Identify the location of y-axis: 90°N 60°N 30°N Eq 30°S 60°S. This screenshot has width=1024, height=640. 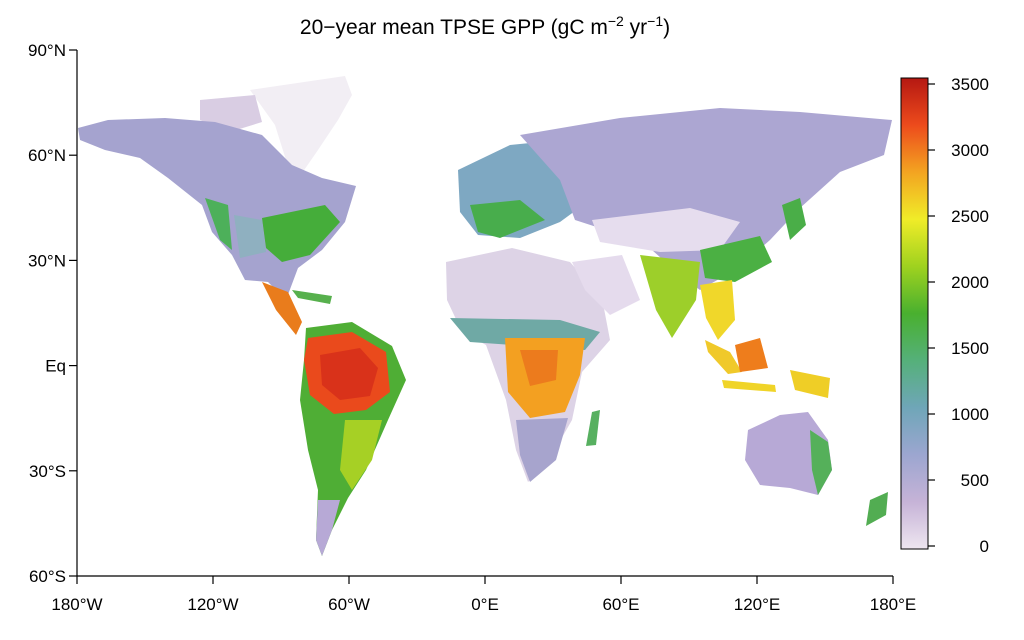
(52, 313).